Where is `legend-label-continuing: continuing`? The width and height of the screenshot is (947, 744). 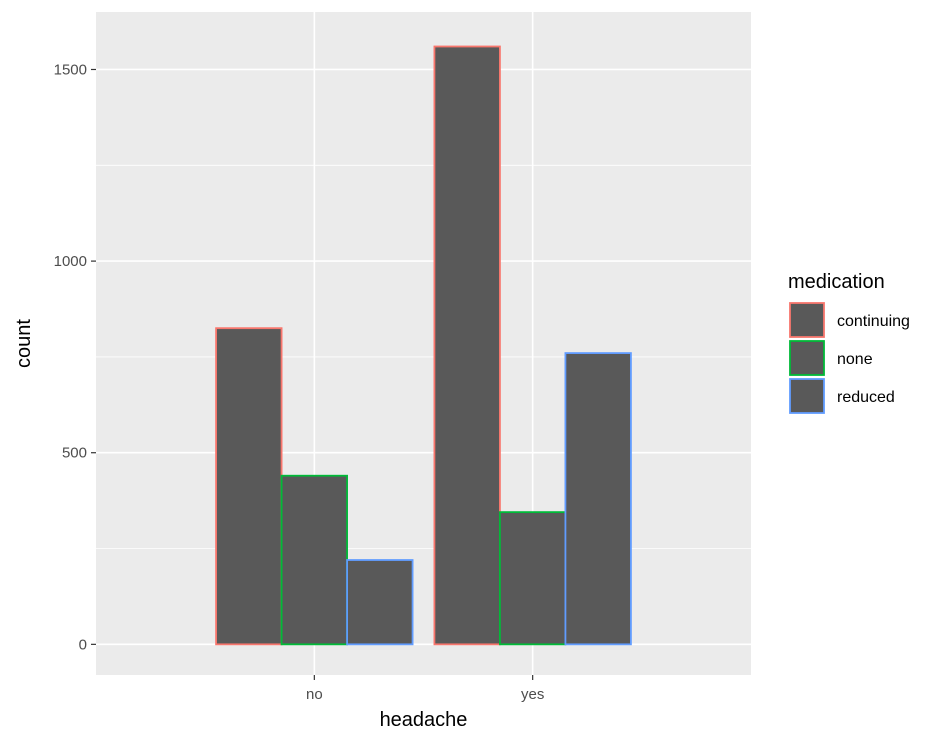 legend-label-continuing: continuing is located at coordinates (873, 321).